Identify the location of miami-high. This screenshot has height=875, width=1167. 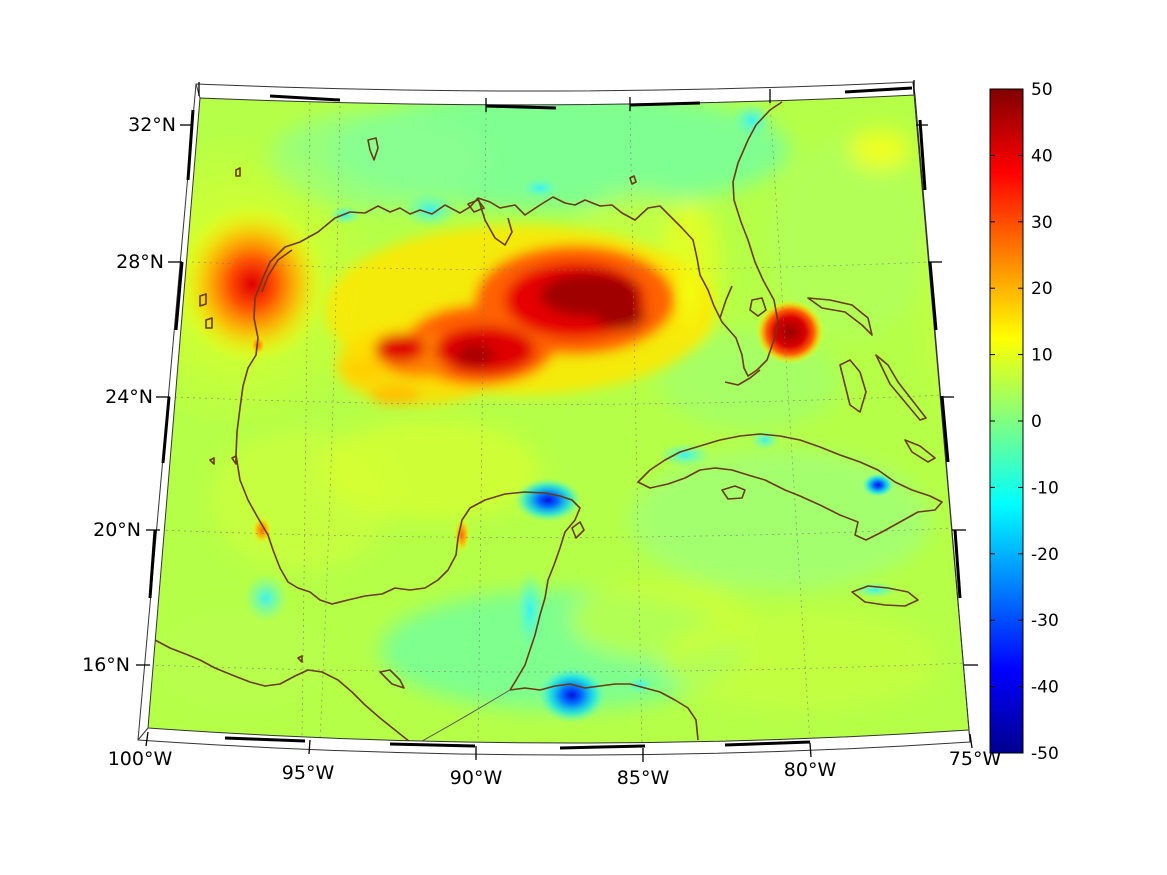
(790, 332).